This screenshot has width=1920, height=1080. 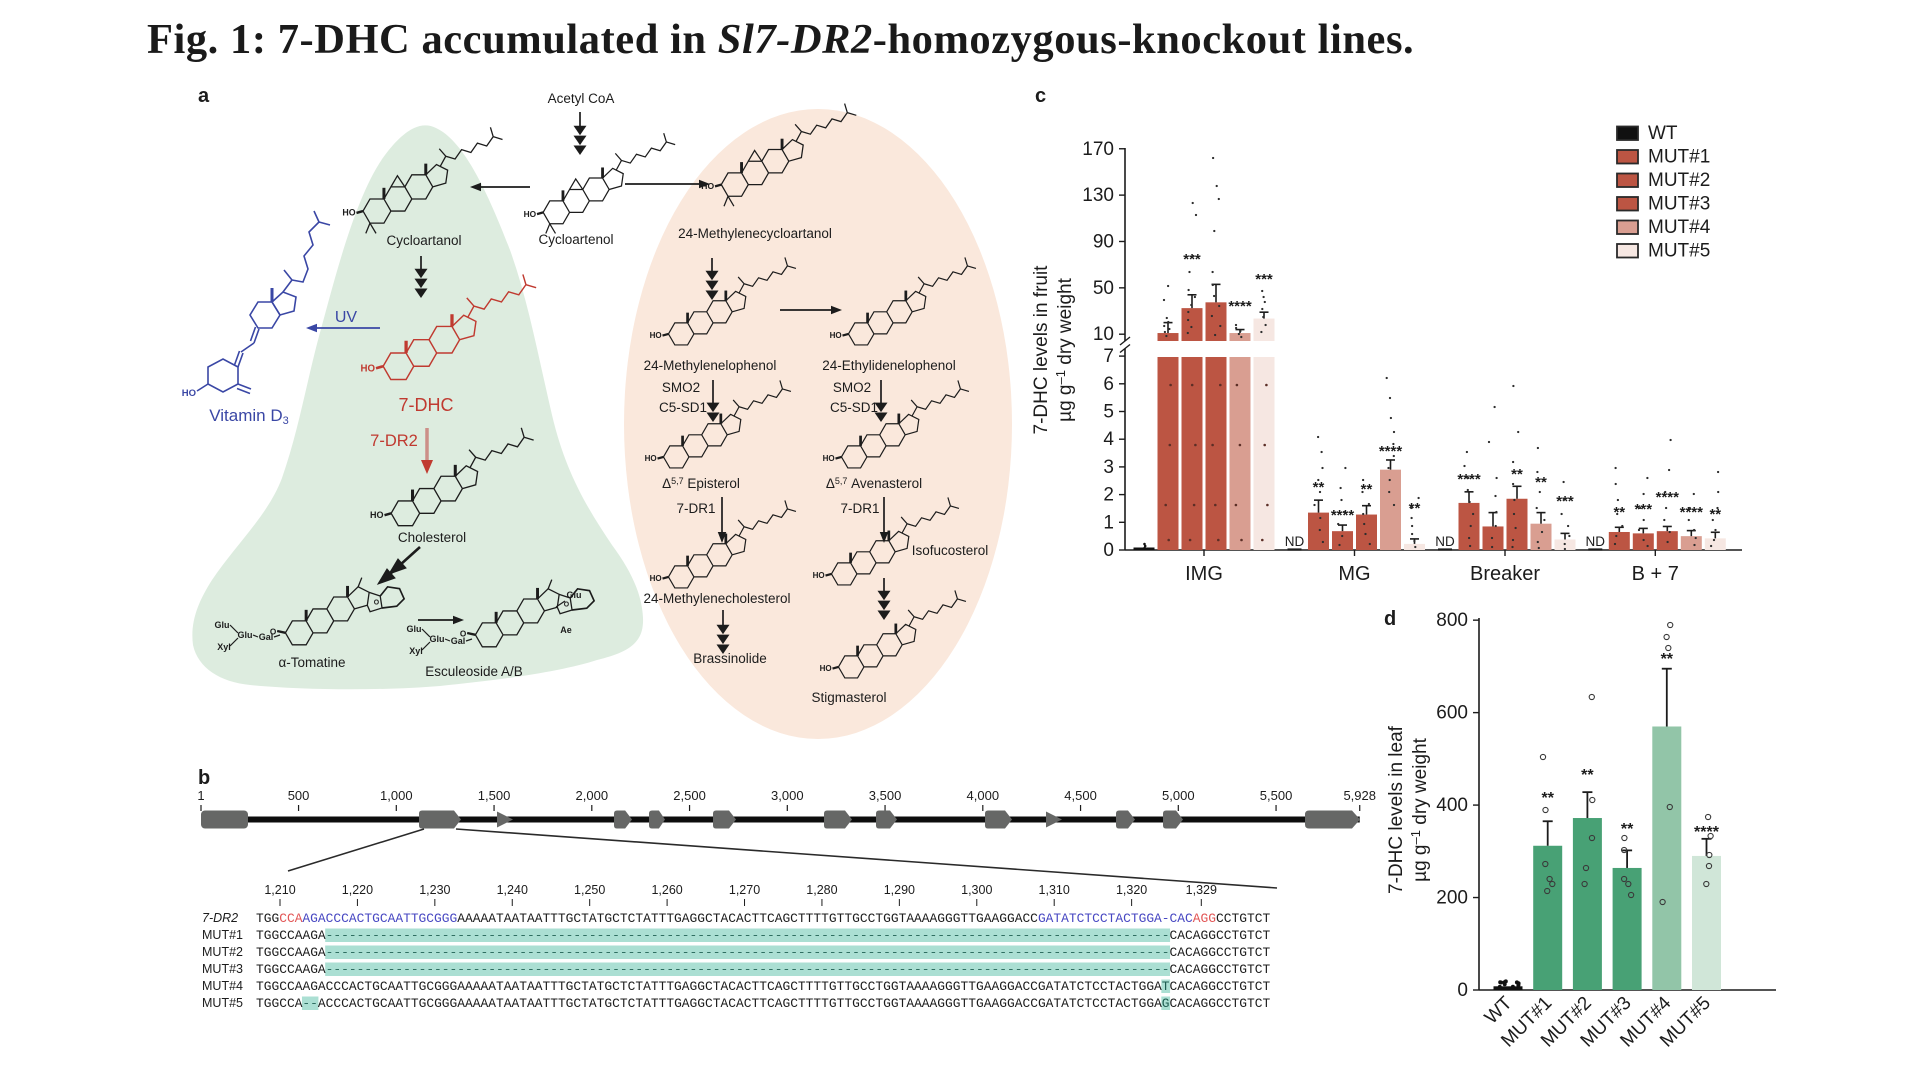 I want to click on svg-text: 24-Ethylidenelophenol, so click(x=889, y=365).